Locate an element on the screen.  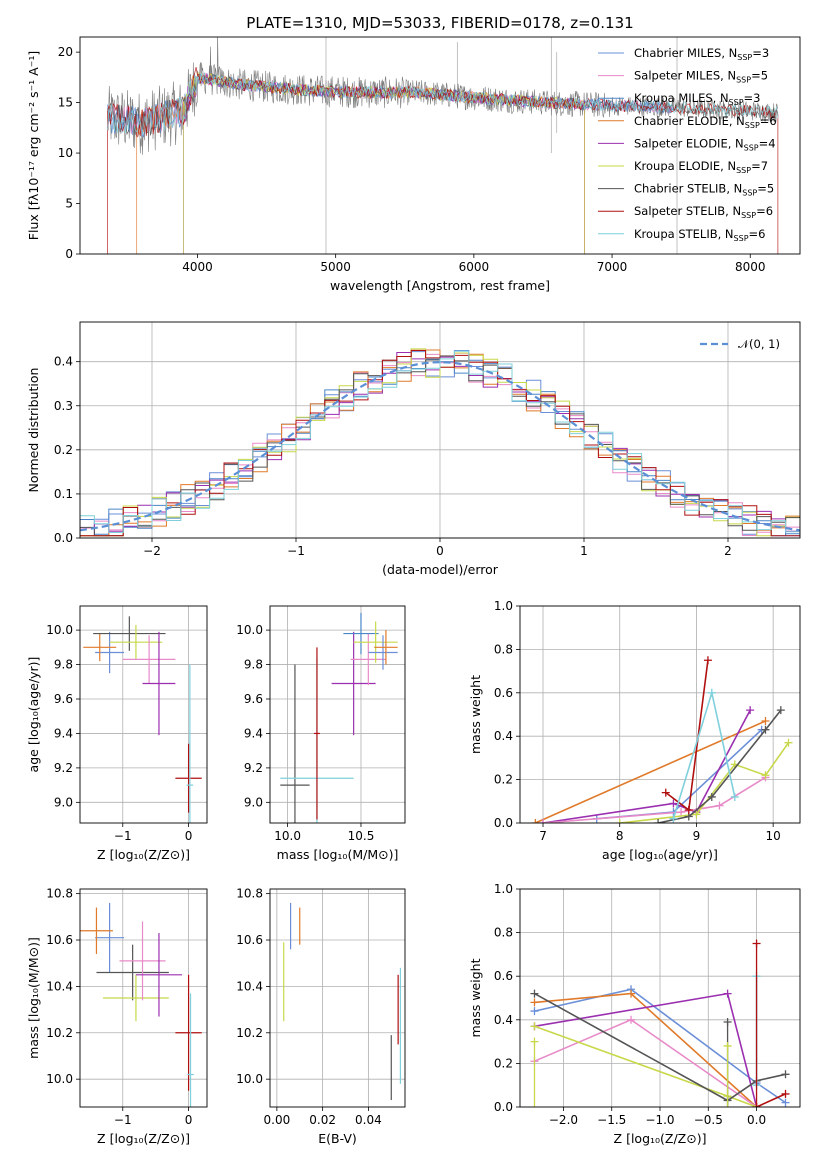
x-tick-label: 10.5 is located at coordinates (361, 836).